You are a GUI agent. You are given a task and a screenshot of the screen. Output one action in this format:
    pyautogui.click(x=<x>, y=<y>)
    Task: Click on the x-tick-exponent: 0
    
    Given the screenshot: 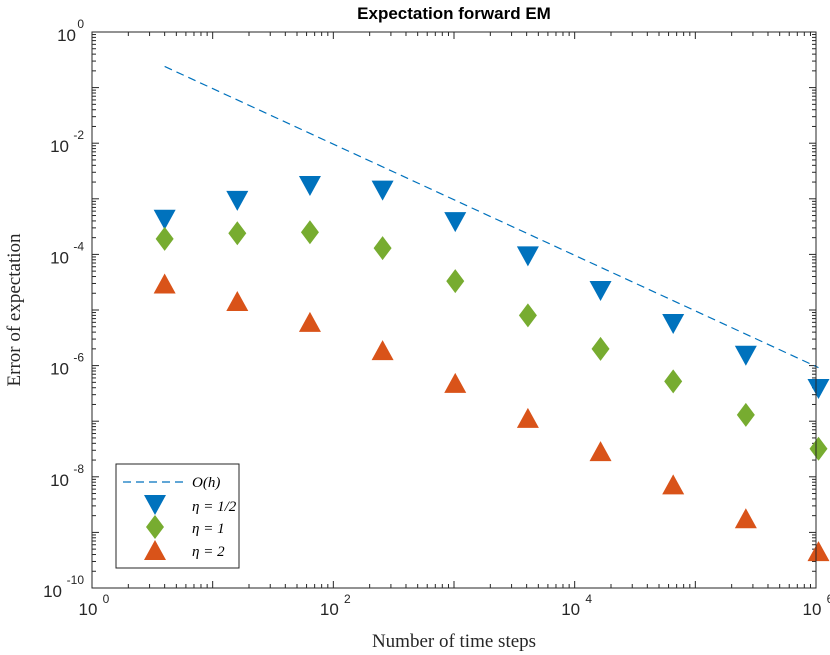 What is the action you would take?
    pyautogui.click(x=106, y=599)
    